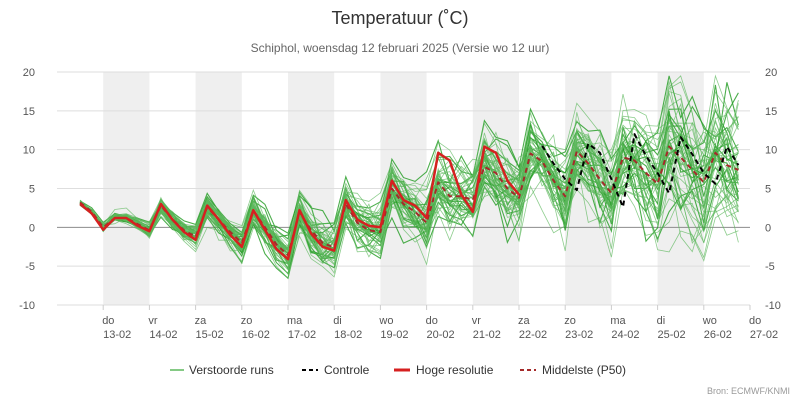 This screenshot has width=800, height=400. Describe the element at coordinates (640, 171) in the screenshot. I see `series-line-controle` at that location.